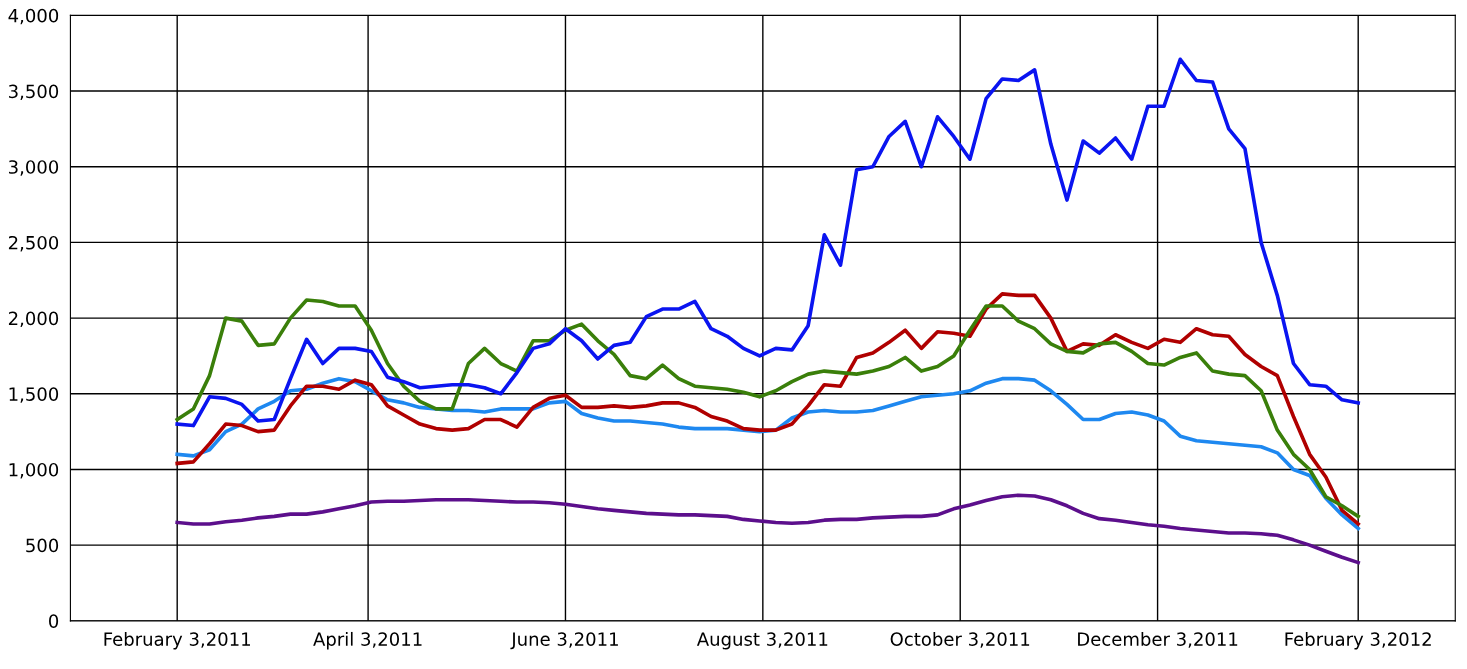 This screenshot has height=669, width=1467. Describe the element at coordinates (33, 319) in the screenshot. I see `y-tick-label: 2,000` at that location.